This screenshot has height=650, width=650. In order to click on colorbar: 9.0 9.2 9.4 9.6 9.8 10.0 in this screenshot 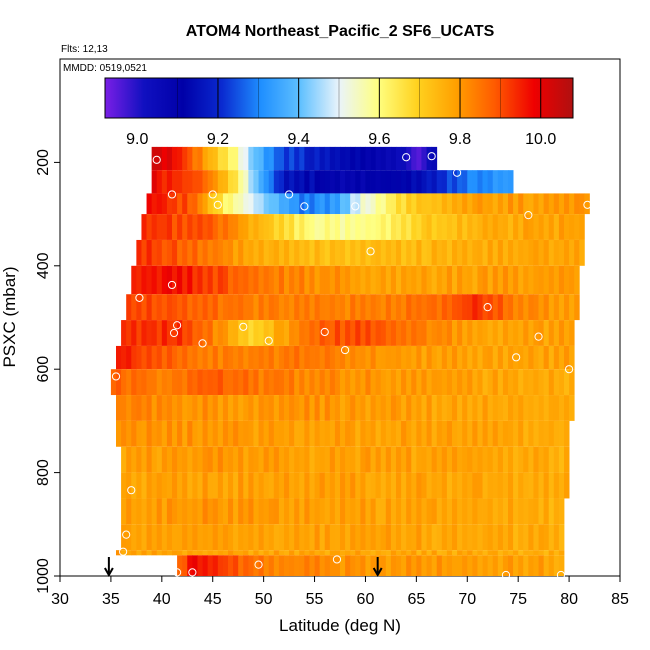, I will do `click(339, 112)`.